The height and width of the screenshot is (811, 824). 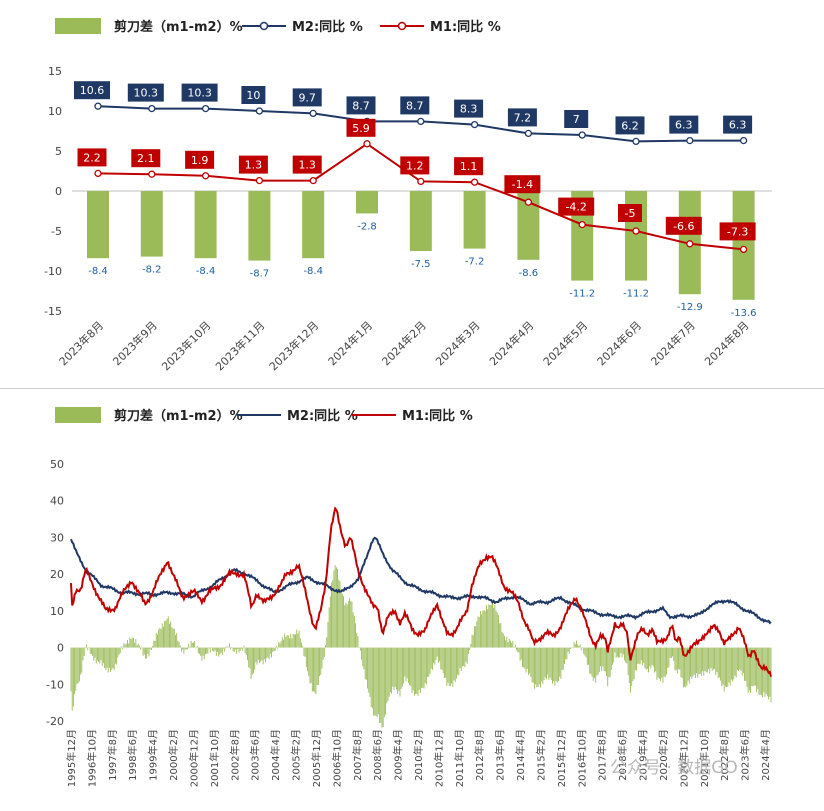 What do you see at coordinates (214, 758) in the screenshot?
I see `x-tick-label: 2001年10月` at bounding box center [214, 758].